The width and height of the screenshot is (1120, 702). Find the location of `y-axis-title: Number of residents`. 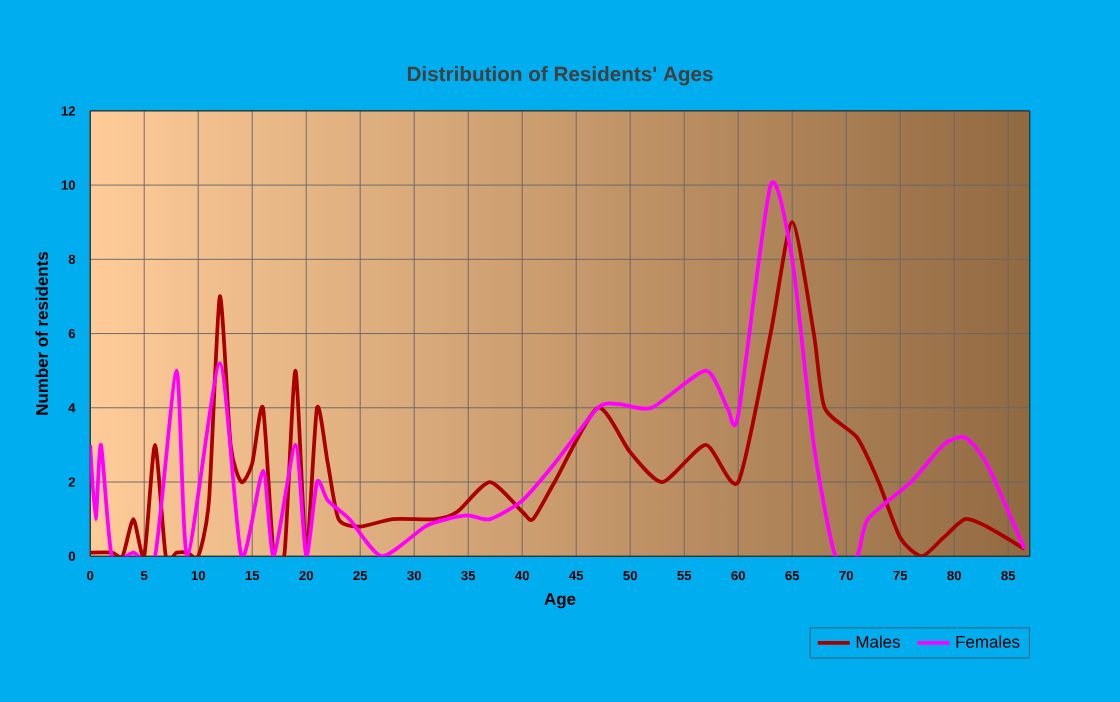

y-axis-title: Number of residents is located at coordinates (42, 333).